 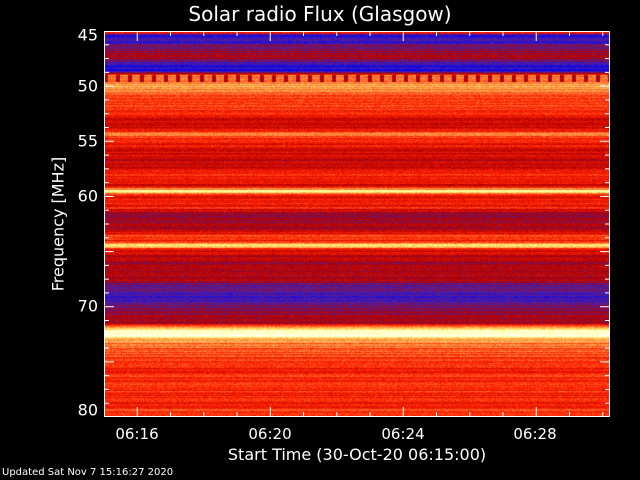 I want to click on updated-timestamp: Updated Sat Nov 7 15:16:27 2020, so click(x=88, y=472).